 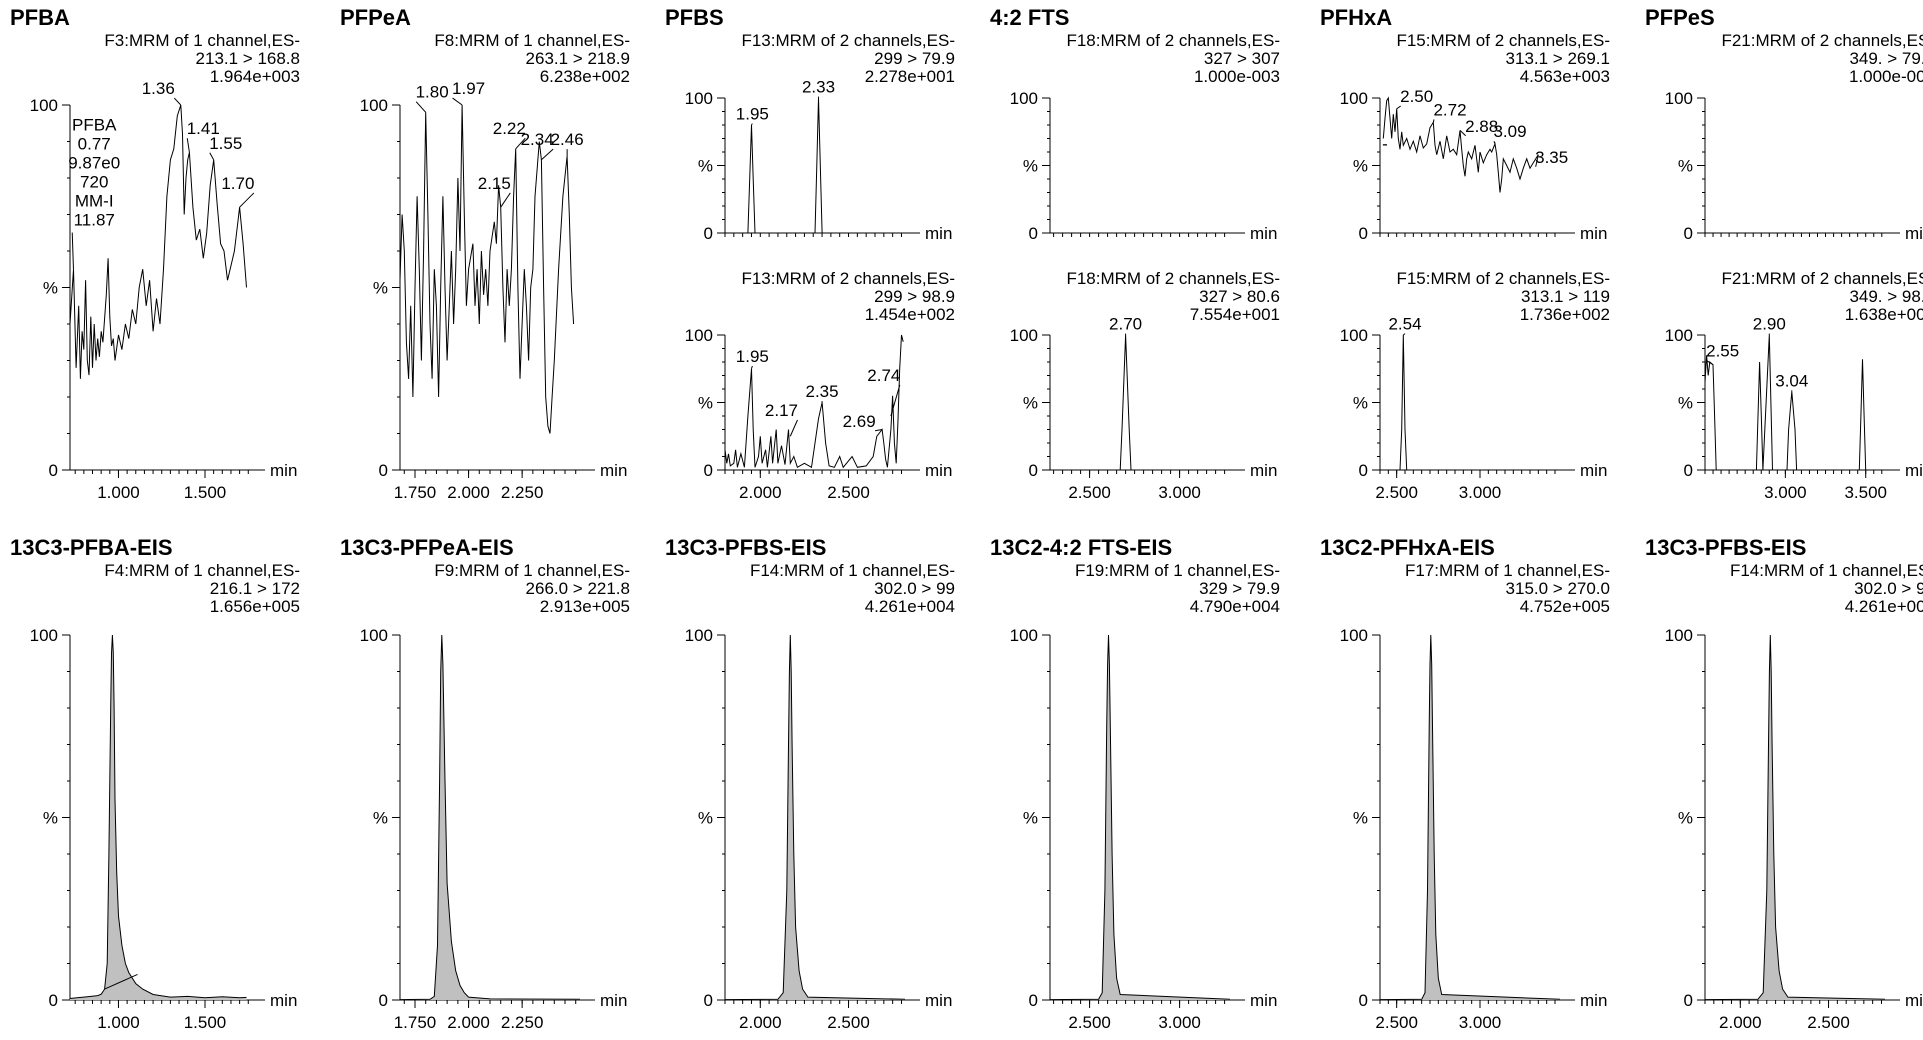 What do you see at coordinates (909, 314) in the screenshot?
I see `trace-header-intensity: 1.454e+002` at bounding box center [909, 314].